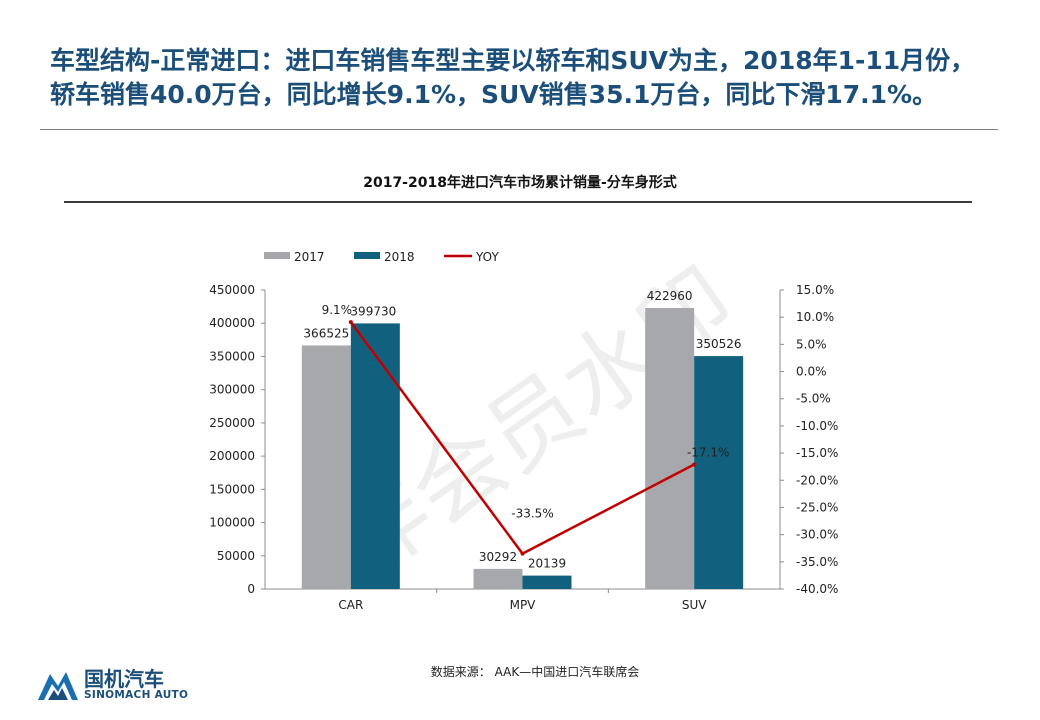  I want to click on y-right-tick-label: 15.0%, so click(815, 290).